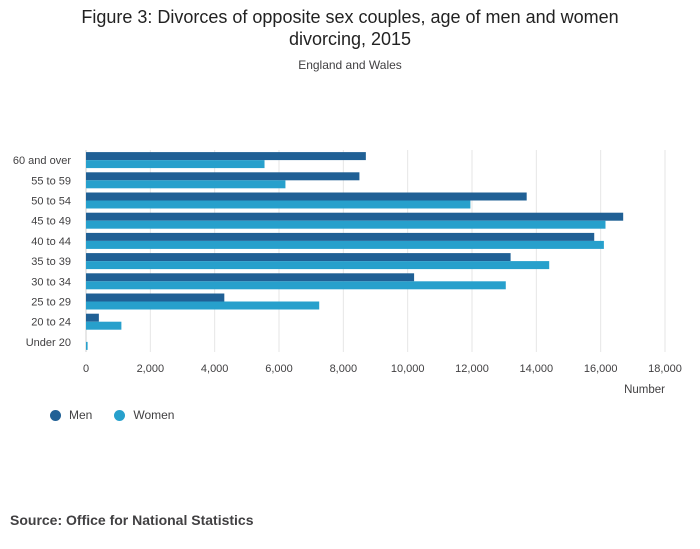 Image resolution: width=700 pixels, height=549 pixels. I want to click on legend-item-women: Women, so click(144, 415).